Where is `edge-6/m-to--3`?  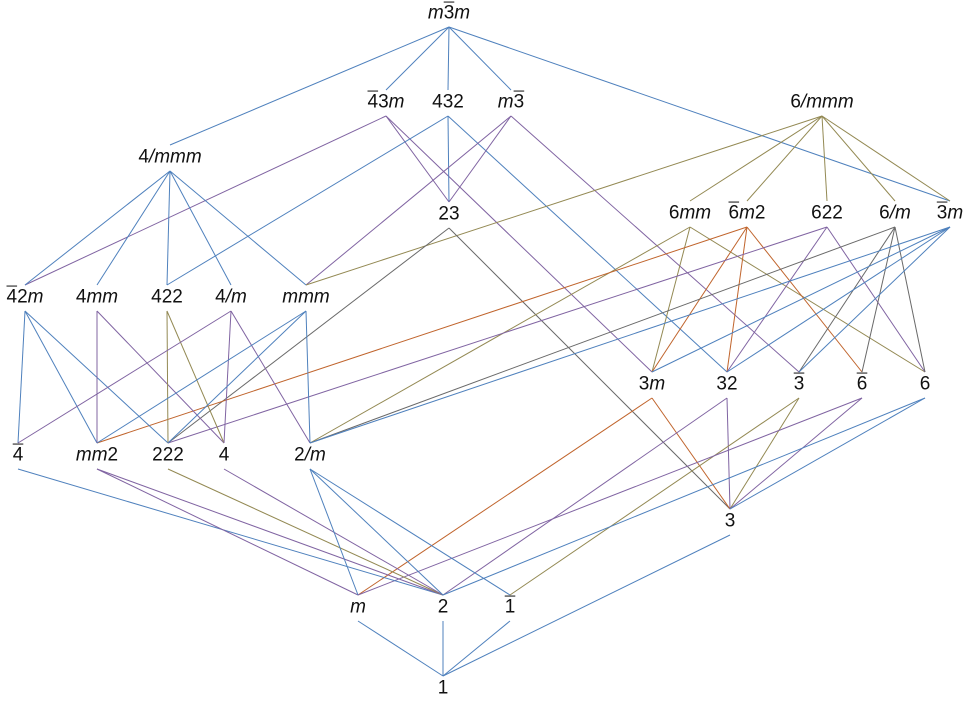
edge-6/m-to--3 is located at coordinates (847, 299).